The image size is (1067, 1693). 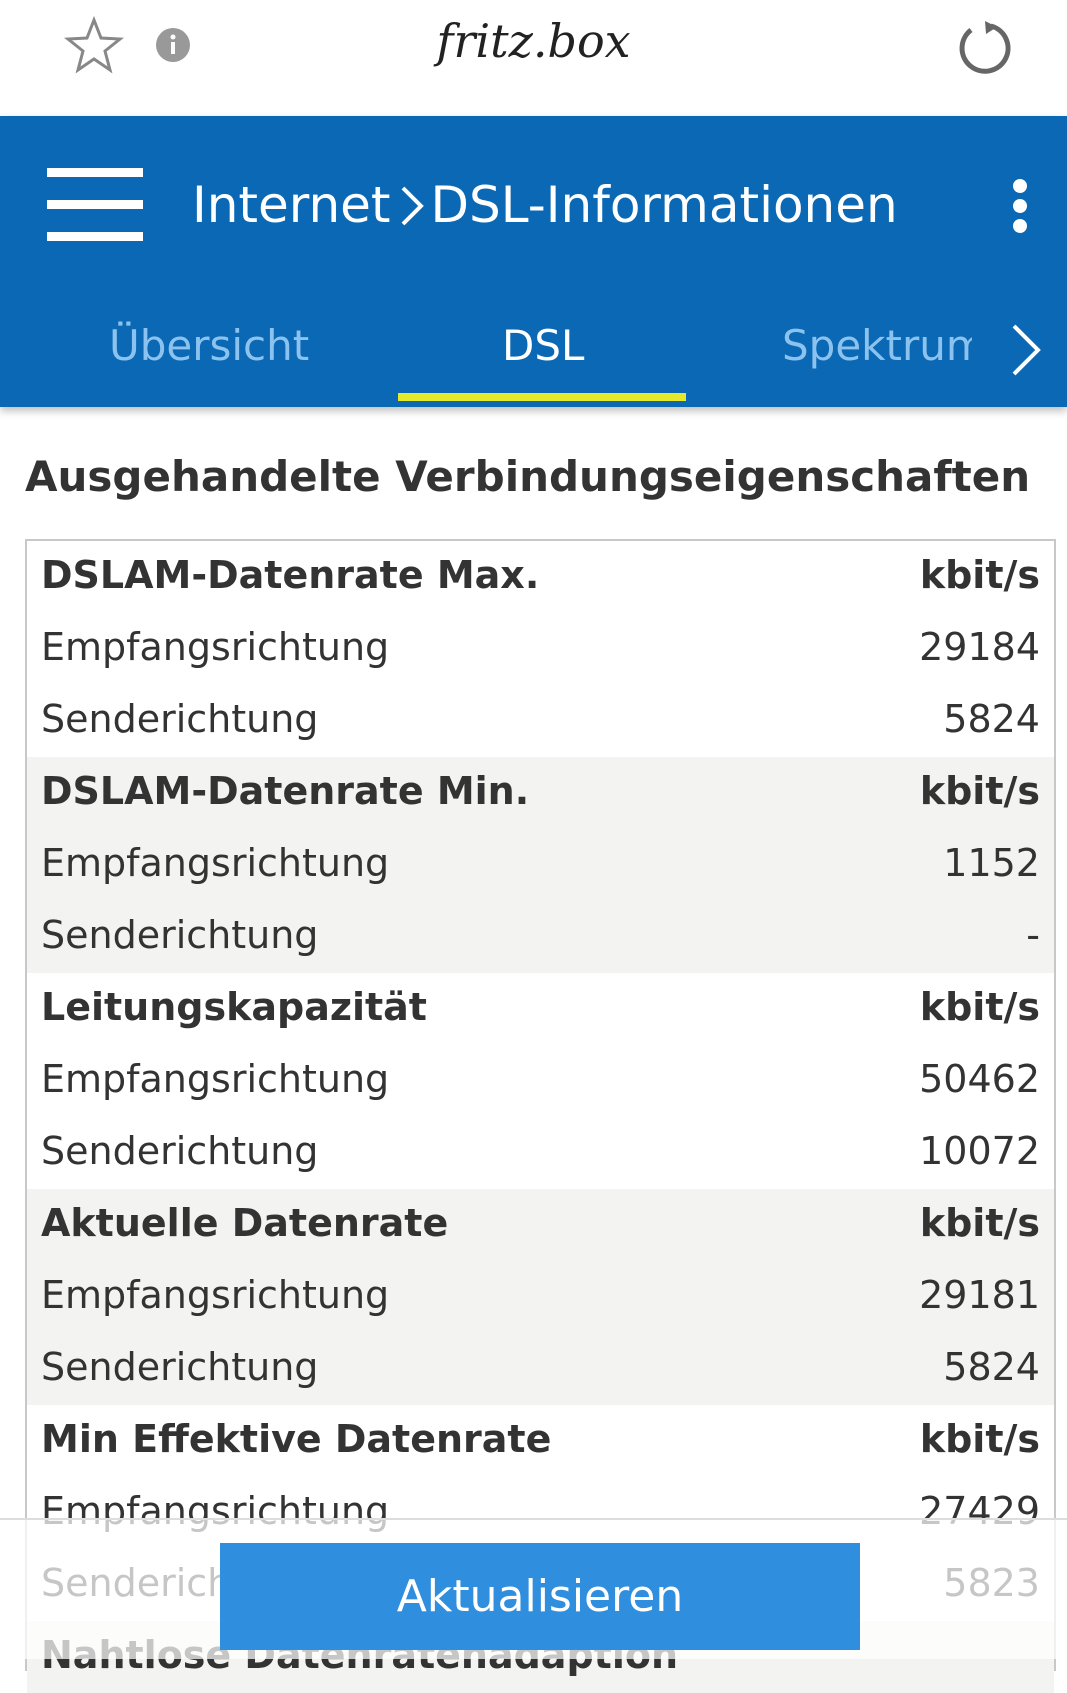 What do you see at coordinates (540, 1297) in the screenshot?
I see `table-row: Empfangsrichtung 29181` at bounding box center [540, 1297].